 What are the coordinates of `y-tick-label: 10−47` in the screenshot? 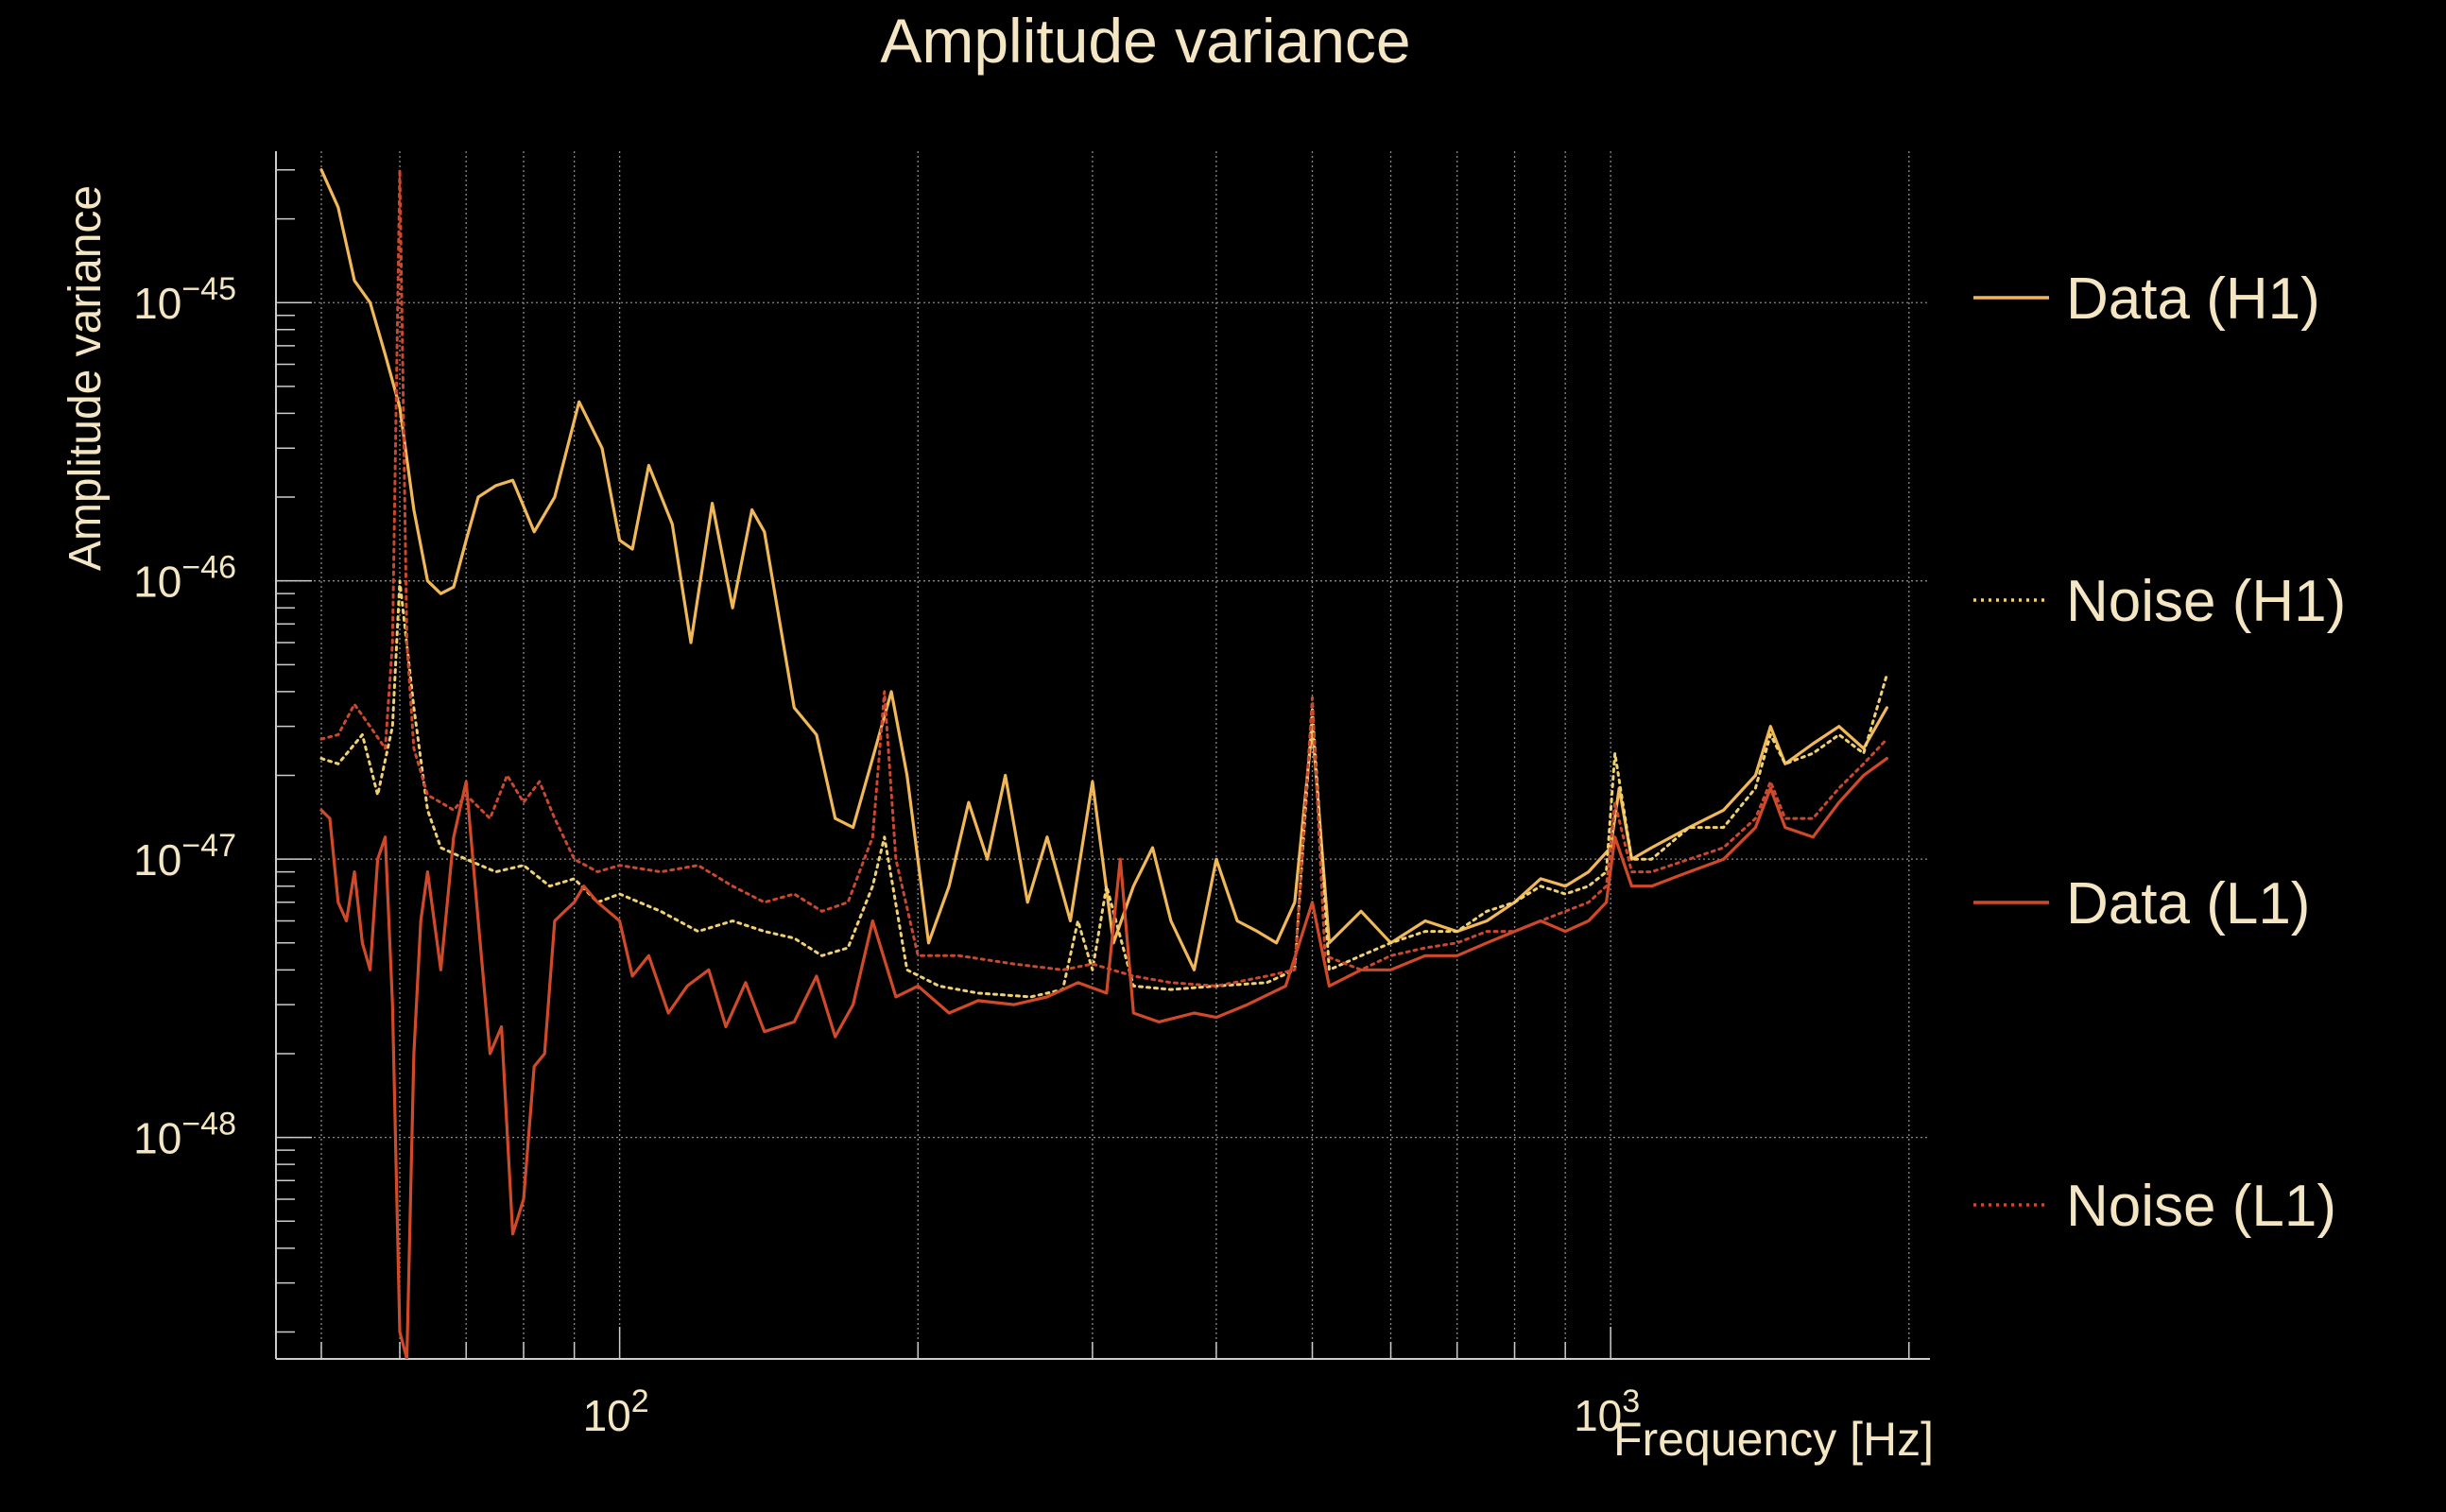 It's located at (185, 856).